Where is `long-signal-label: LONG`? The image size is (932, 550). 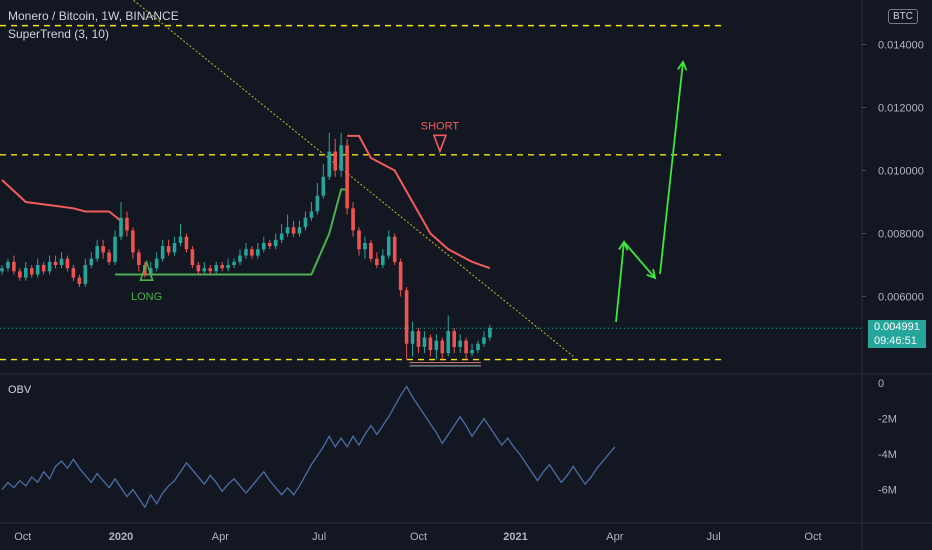 long-signal-label: LONG is located at coordinates (146, 297).